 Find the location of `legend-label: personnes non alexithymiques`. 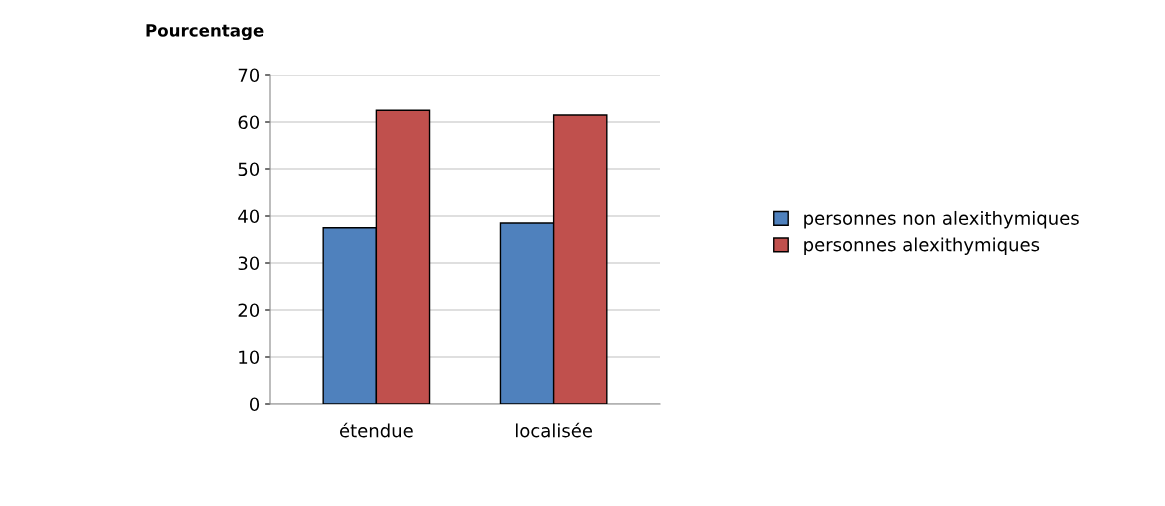

legend-label: personnes non alexithymiques is located at coordinates (941, 219).